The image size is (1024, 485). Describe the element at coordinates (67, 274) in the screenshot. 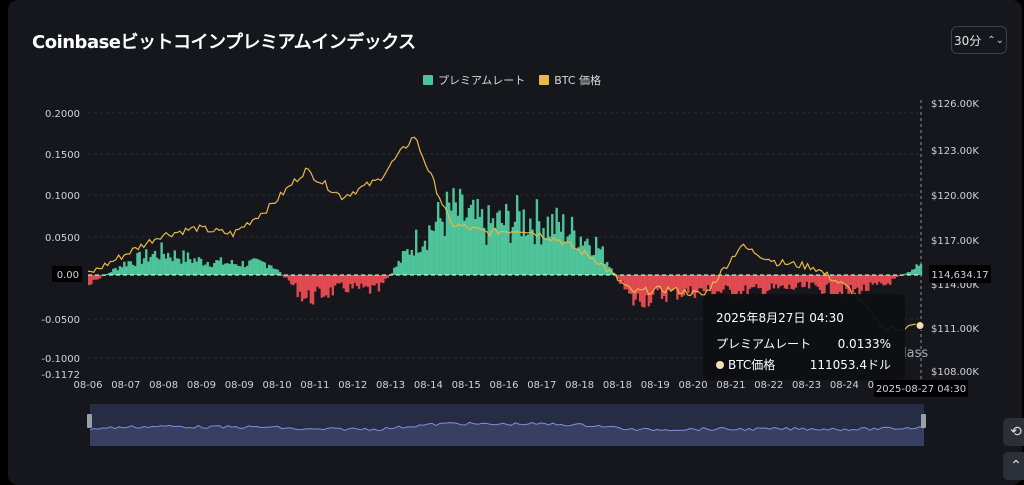

I see `zero-label-bg` at that location.